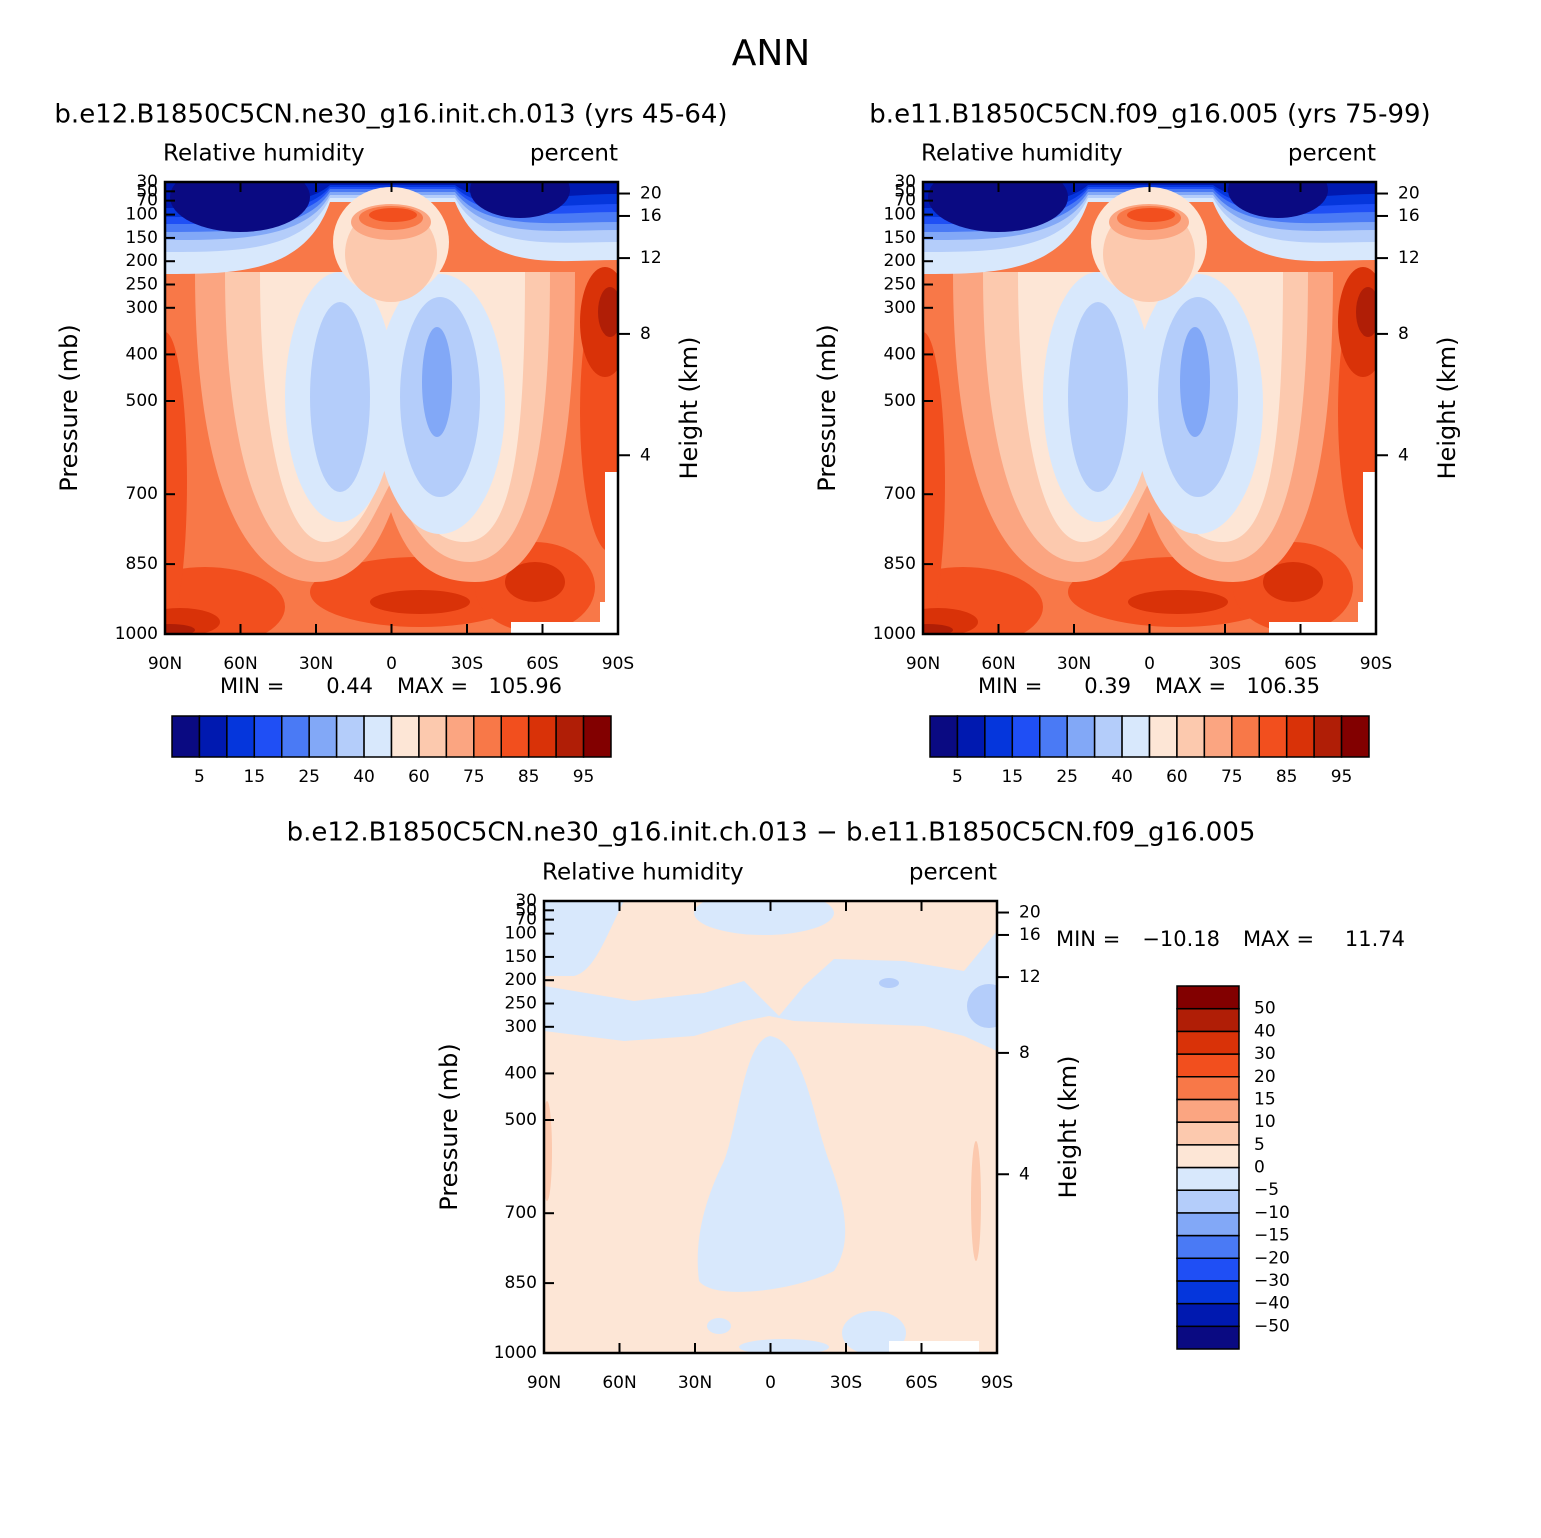 This screenshot has width=1541, height=1538. I want to click on colorbar-label: 25, so click(309, 777).